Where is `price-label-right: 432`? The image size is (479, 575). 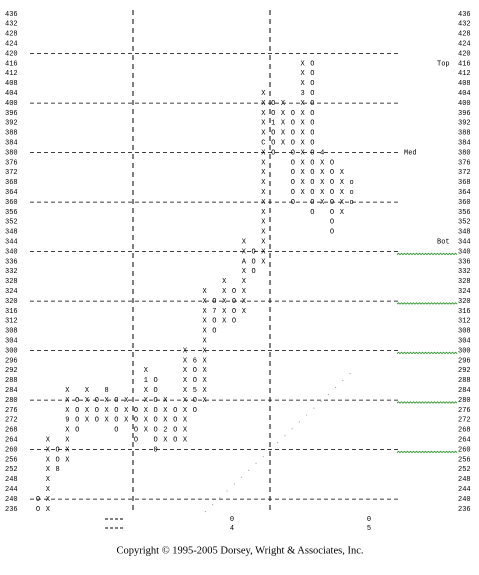
price-label-right: 432 is located at coordinates (464, 25).